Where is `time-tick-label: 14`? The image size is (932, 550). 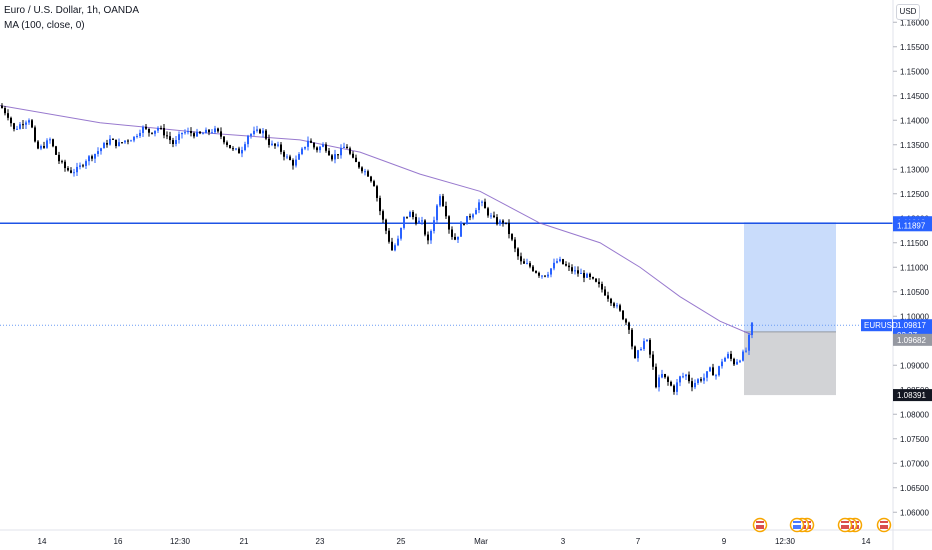
time-tick-label: 14 is located at coordinates (42, 541).